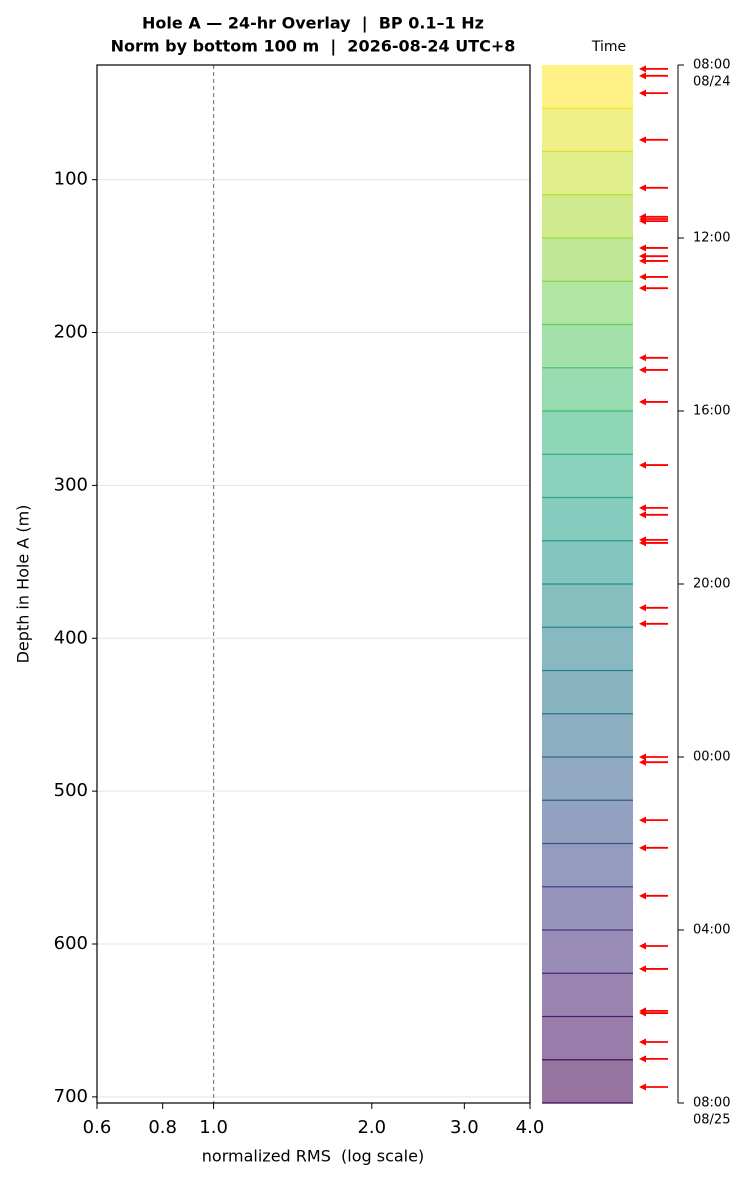  What do you see at coordinates (711, 1120) in the screenshot?
I see `colorbar-tick-date: 08/25` at bounding box center [711, 1120].